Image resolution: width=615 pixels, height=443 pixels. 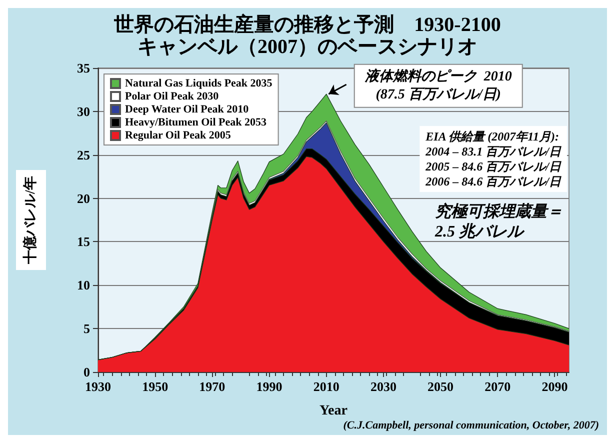 What do you see at coordinates (187, 110) in the screenshot?
I see `legend-label: Deep Water Oil Peak 2010` at bounding box center [187, 110].